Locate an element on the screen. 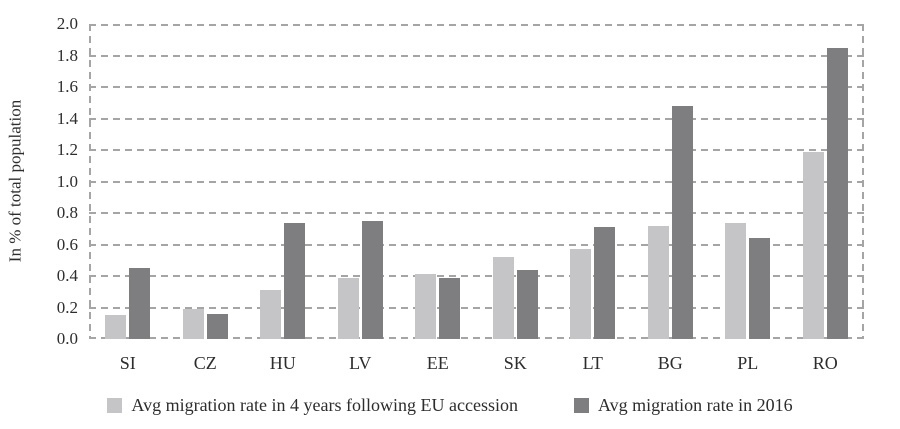 The image size is (900, 429). legend-swatch-accession is located at coordinates (115, 405).